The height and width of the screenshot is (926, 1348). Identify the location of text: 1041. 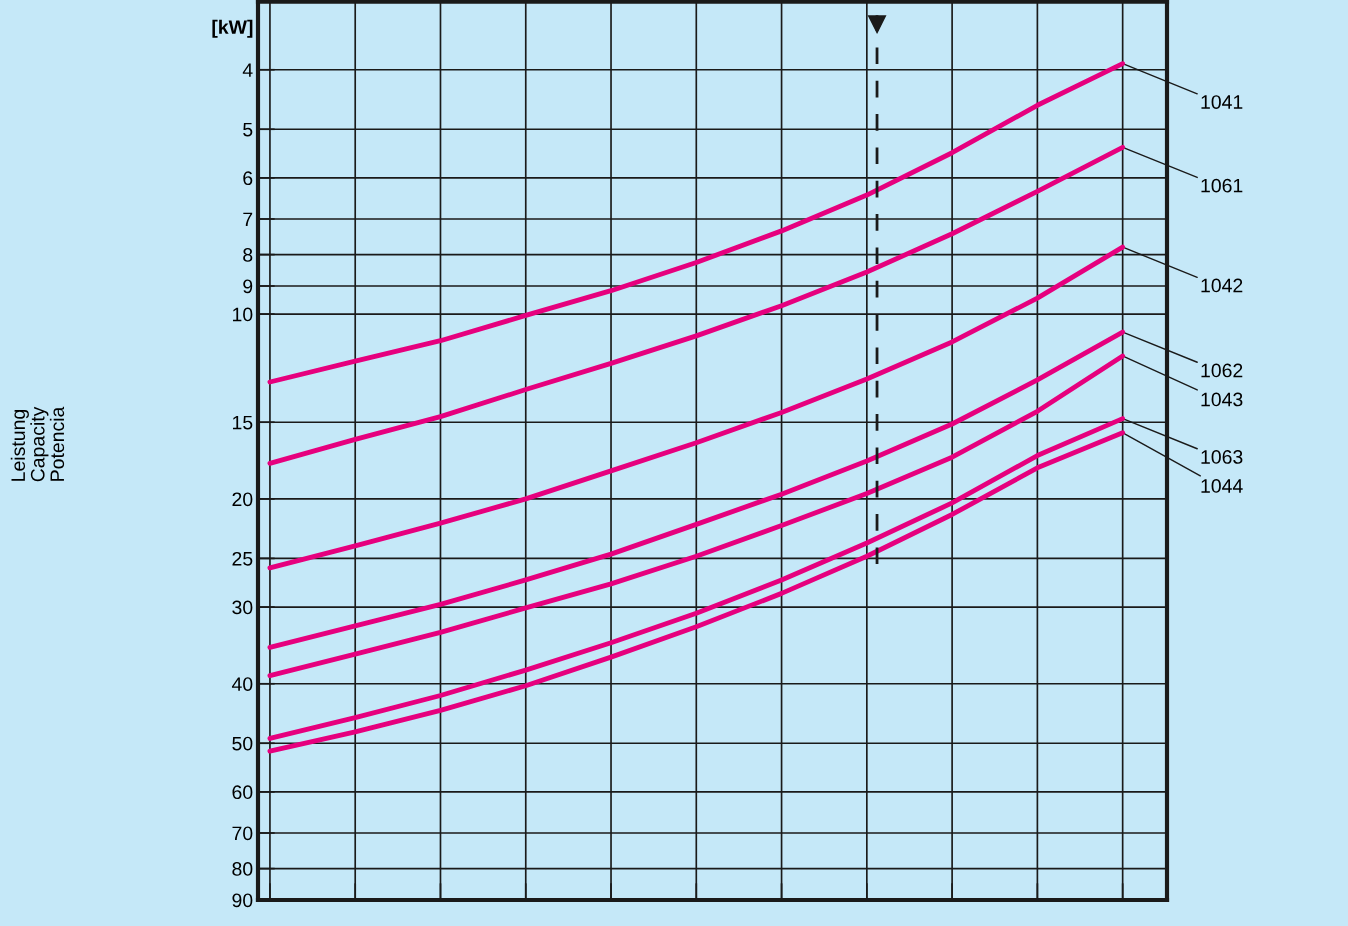
(1222, 102).